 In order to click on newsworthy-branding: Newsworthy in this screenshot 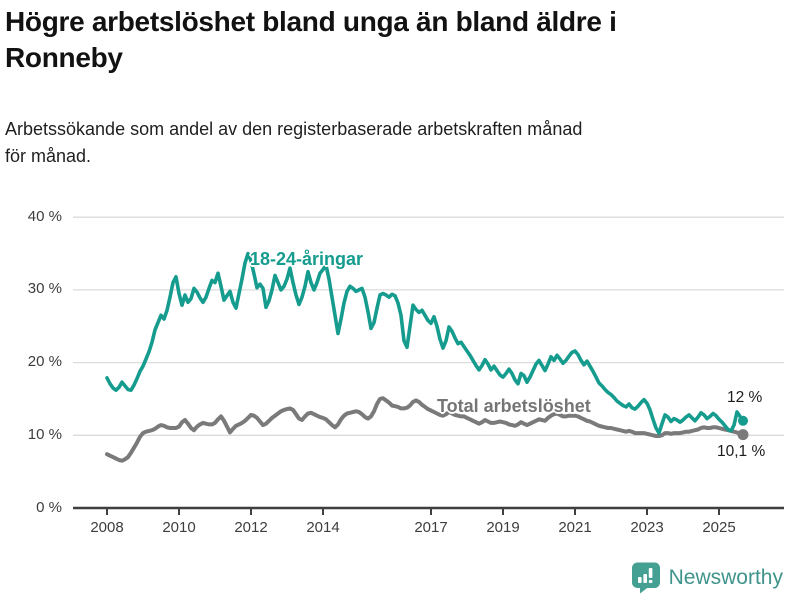, I will do `click(707, 578)`.